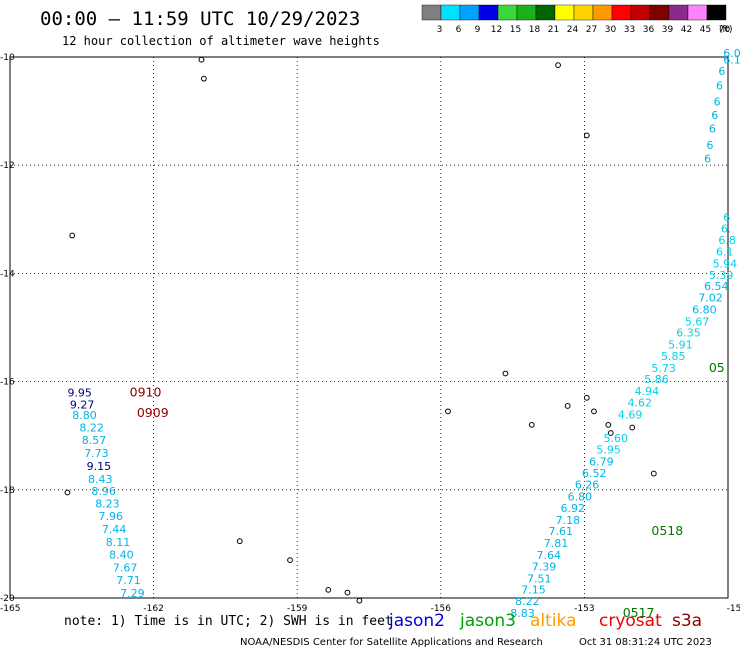 This screenshot has height=650, width=740. I want to click on wave-height-value: 5.86, so click(656, 379).